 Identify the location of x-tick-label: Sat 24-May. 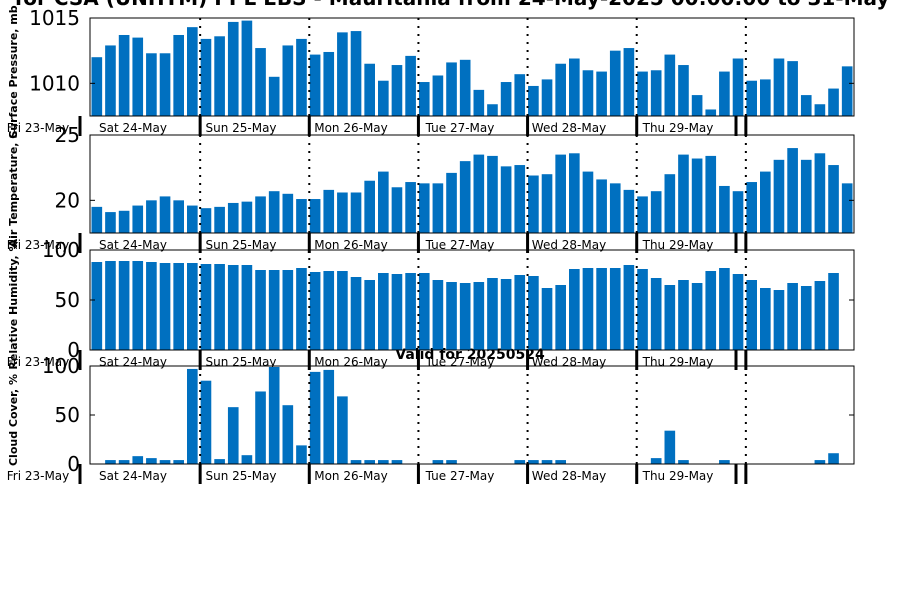
(133, 476).